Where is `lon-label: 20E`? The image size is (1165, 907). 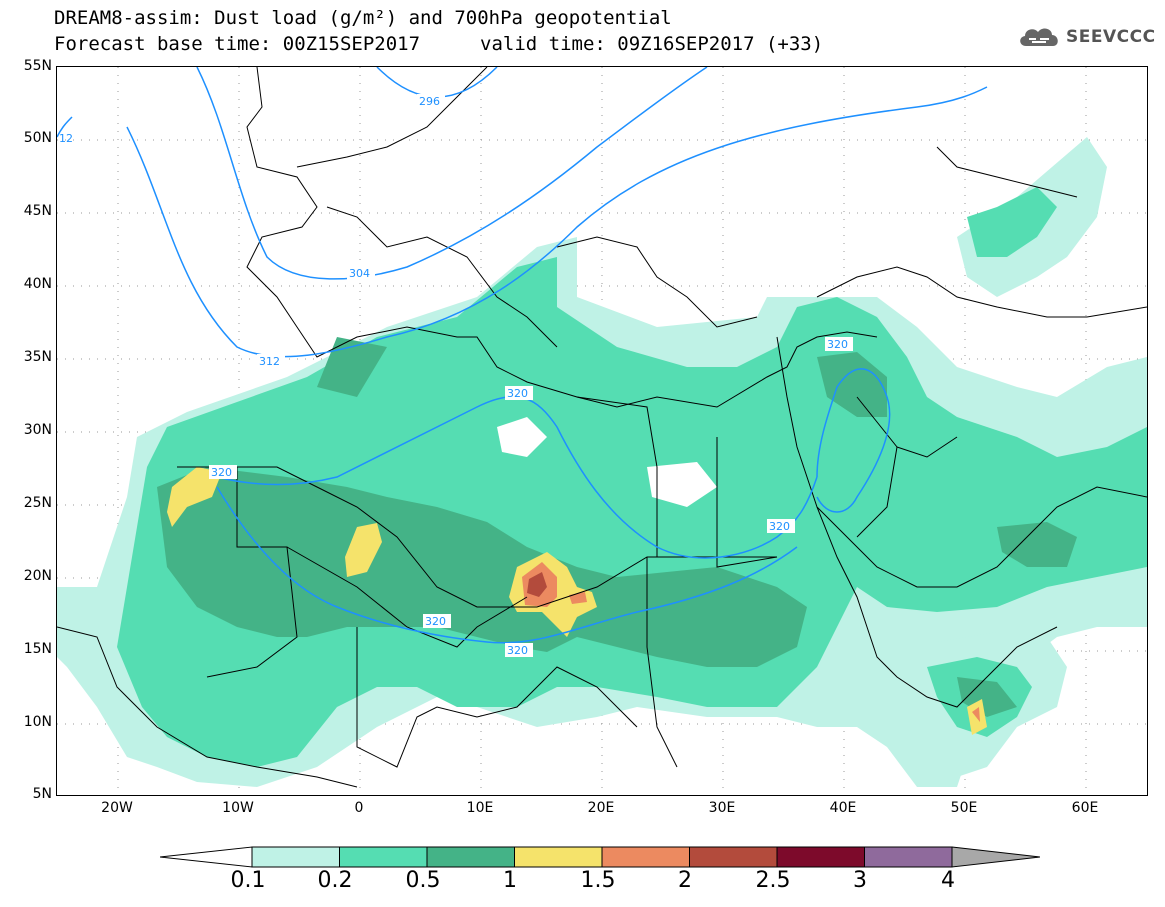 lon-label: 20E is located at coordinates (601, 808).